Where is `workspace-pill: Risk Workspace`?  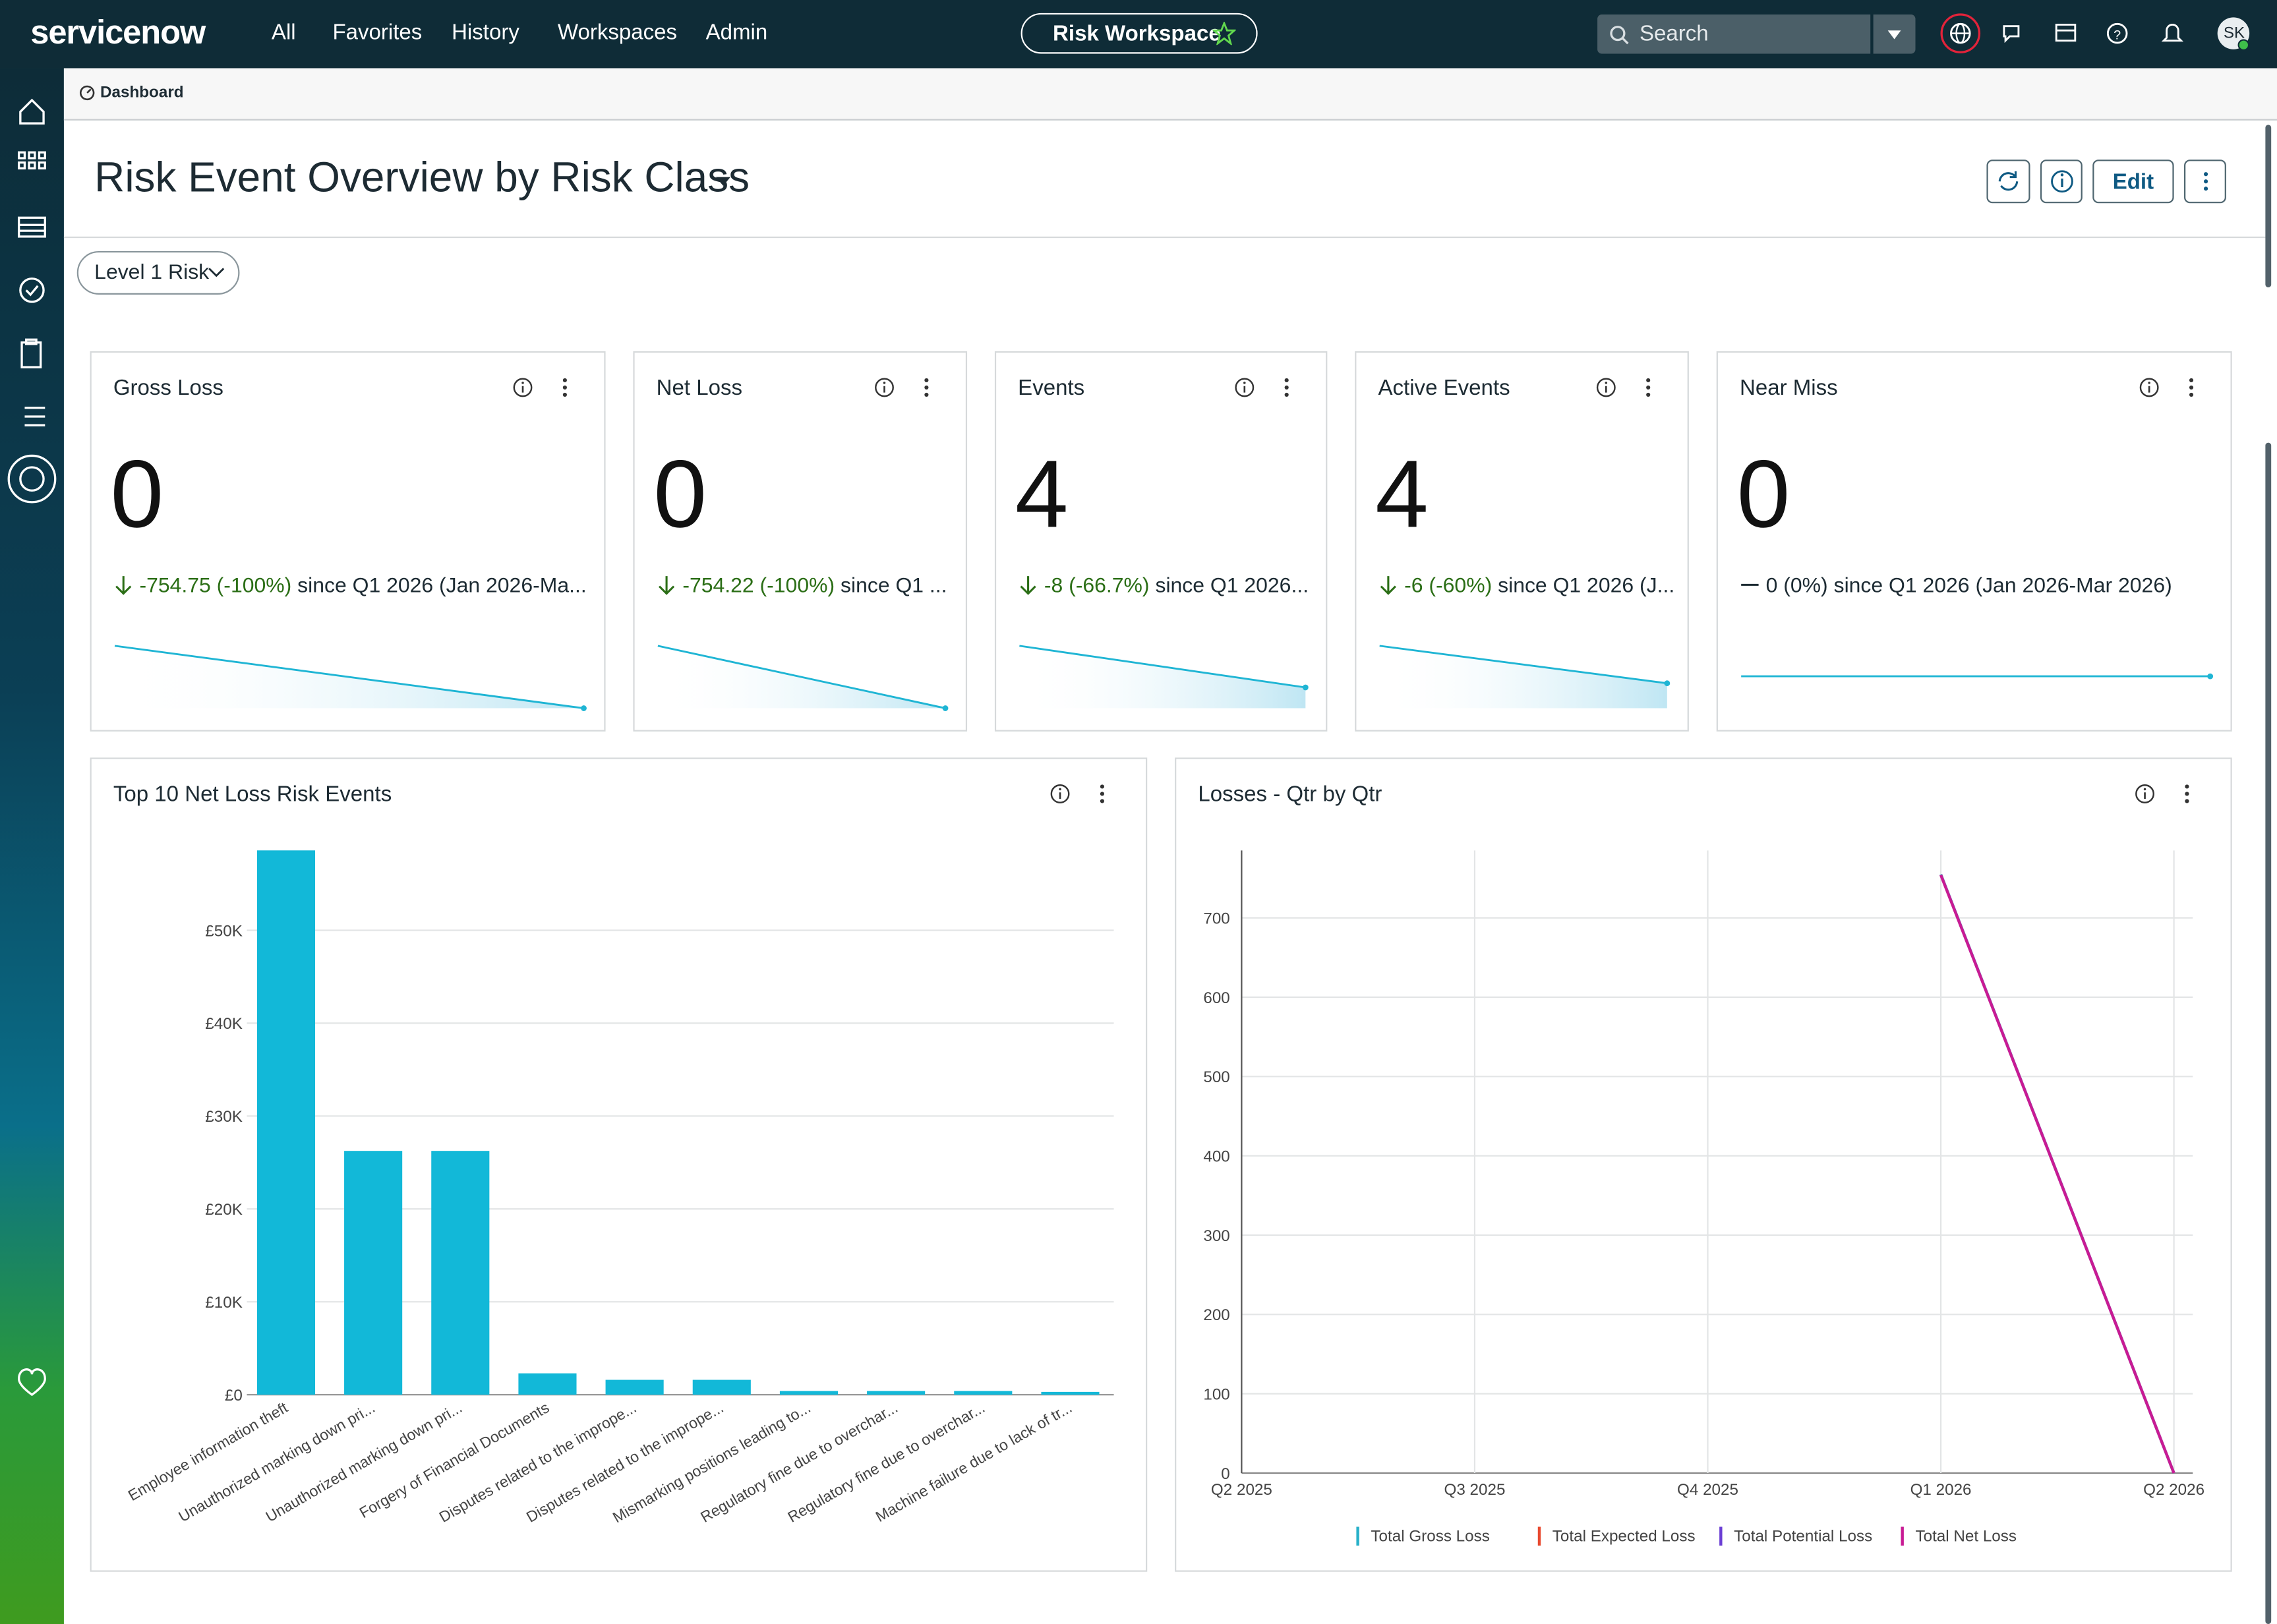 workspace-pill: Risk Workspace is located at coordinates (1139, 33).